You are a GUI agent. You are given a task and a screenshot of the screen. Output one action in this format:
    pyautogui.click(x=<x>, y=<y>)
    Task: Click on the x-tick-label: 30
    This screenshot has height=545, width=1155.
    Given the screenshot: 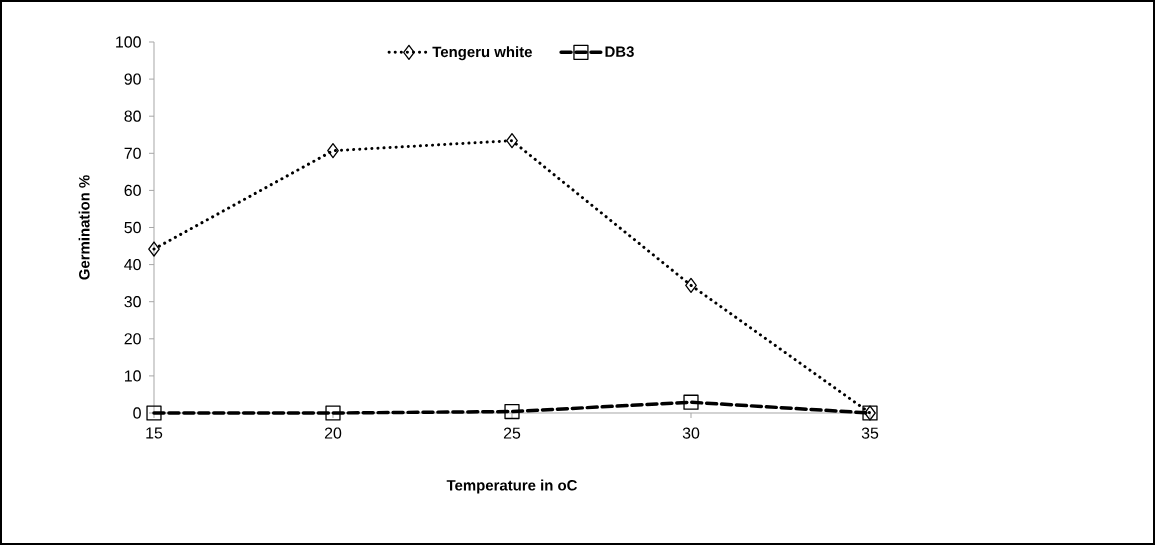 What is the action you would take?
    pyautogui.click(x=691, y=433)
    